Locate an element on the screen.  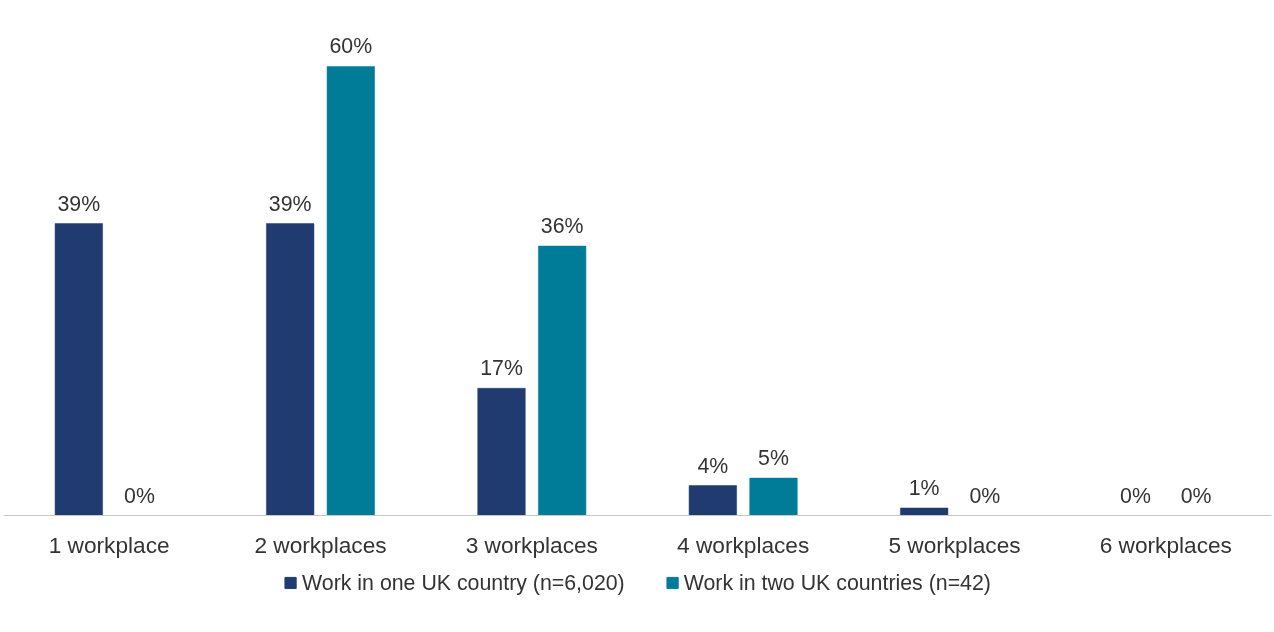
data-label: 17% is located at coordinates (501, 368).